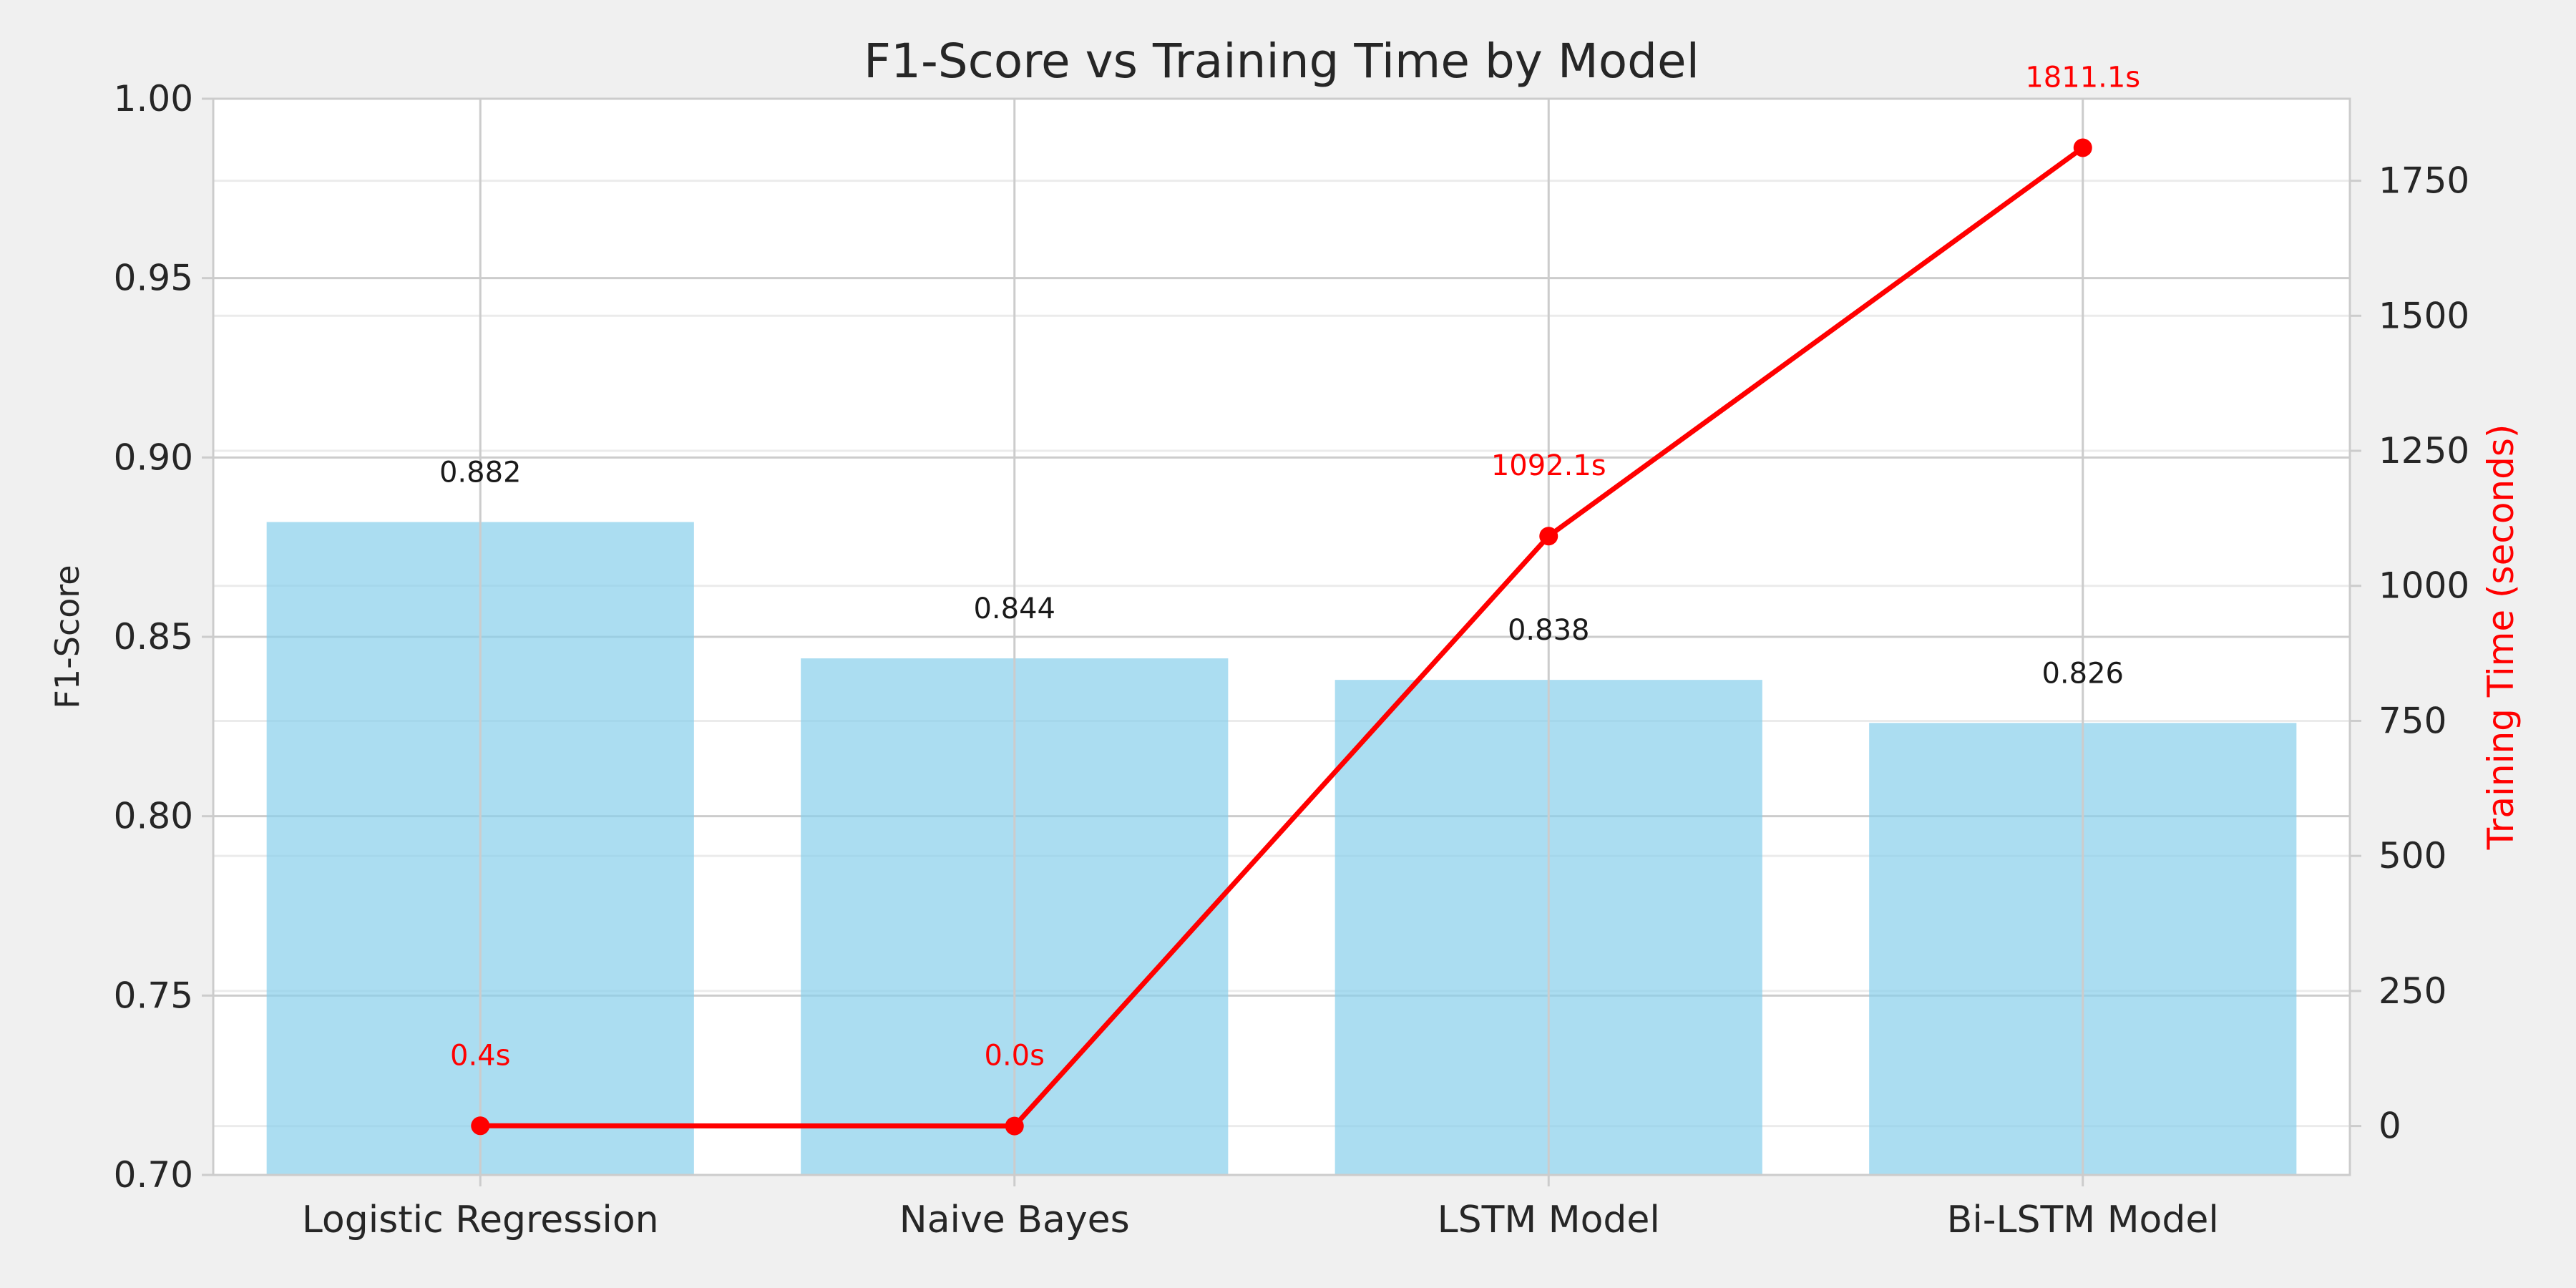 The width and height of the screenshot is (2576, 1288). I want to click on y-tick-label-right: 1250, so click(2424, 451).